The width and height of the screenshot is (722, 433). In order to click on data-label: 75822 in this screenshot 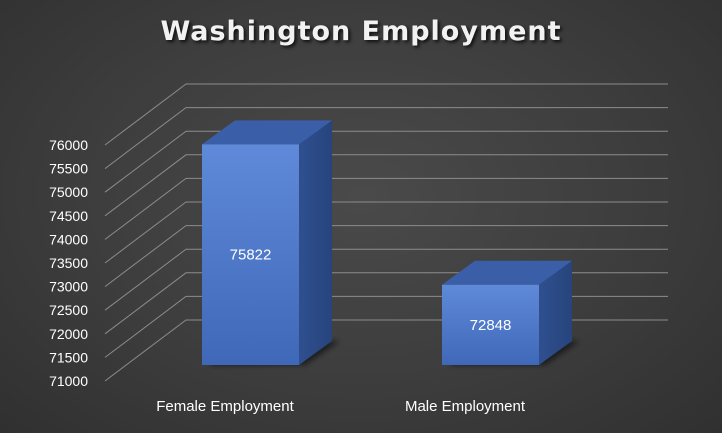, I will do `click(251, 255)`.